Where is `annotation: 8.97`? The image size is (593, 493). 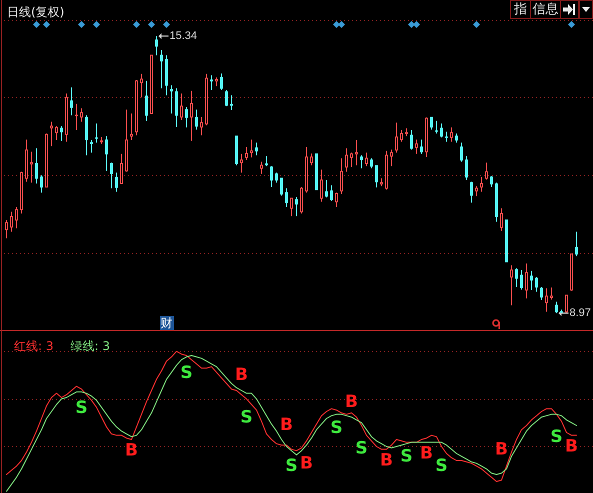 annotation: 8.97 is located at coordinates (580, 313).